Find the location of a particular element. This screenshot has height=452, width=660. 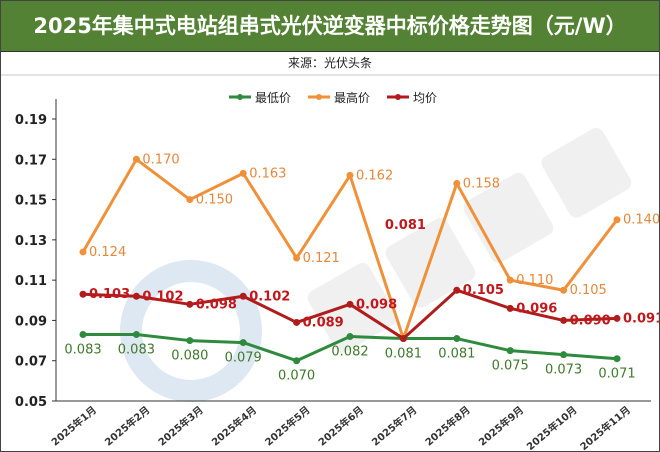

x-tick-label: 2025年11月 is located at coordinates (605, 427).